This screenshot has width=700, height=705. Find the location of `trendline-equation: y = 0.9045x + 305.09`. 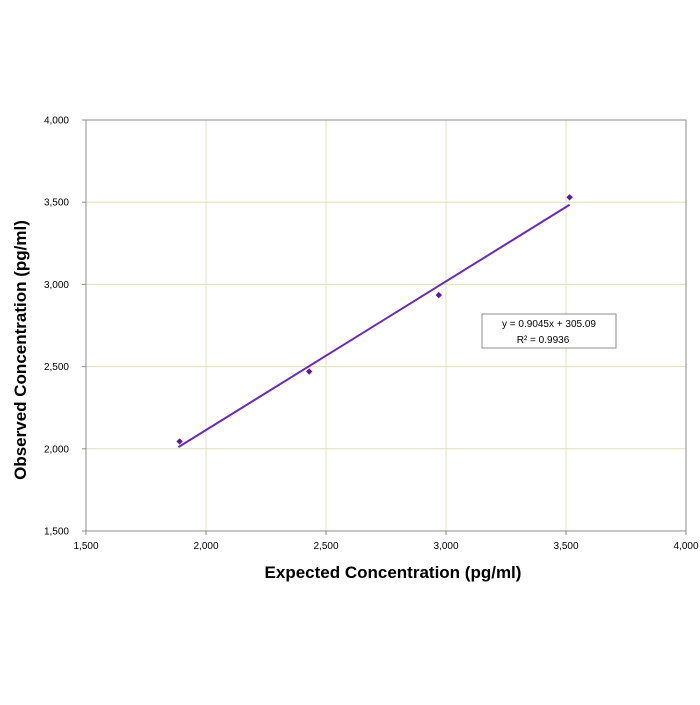

trendline-equation: y = 0.9045x + 305.09 is located at coordinates (549, 324).